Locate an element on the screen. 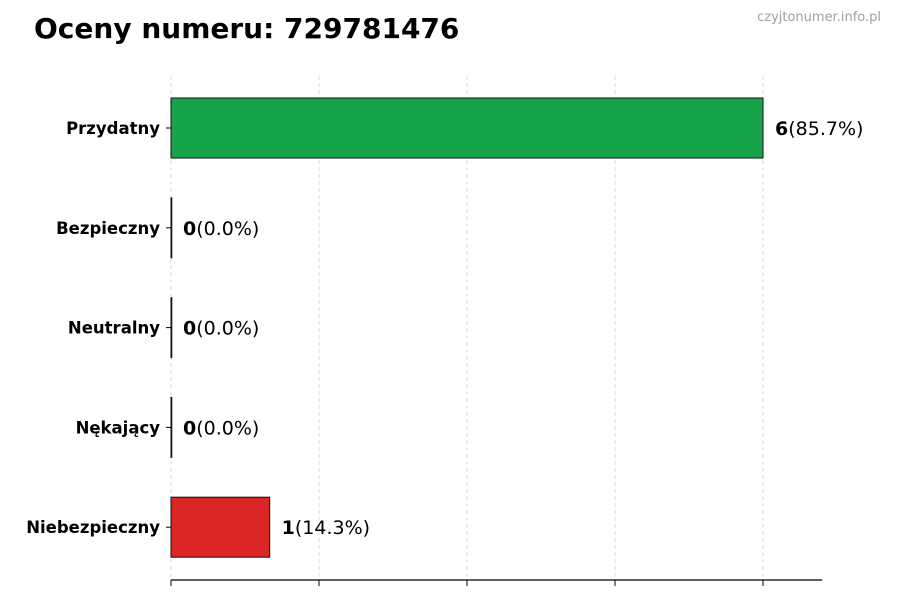  category-label: Przydatny is located at coordinates (113, 128).